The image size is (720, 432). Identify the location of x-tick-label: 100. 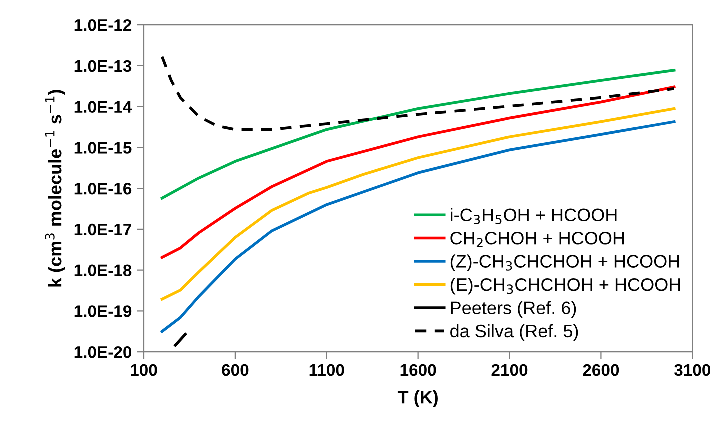
(144, 370).